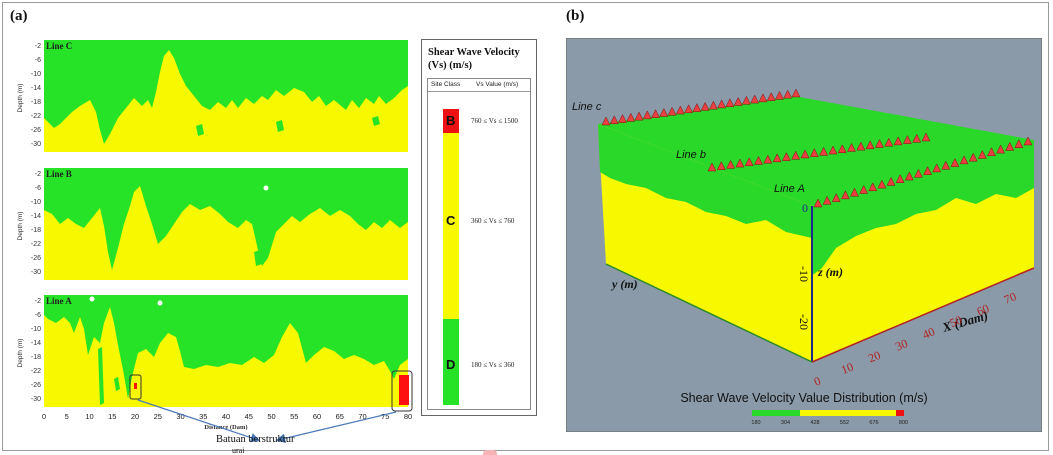 The image size is (1053, 455). I want to click on colorbar-tick: 180, so click(755, 423).